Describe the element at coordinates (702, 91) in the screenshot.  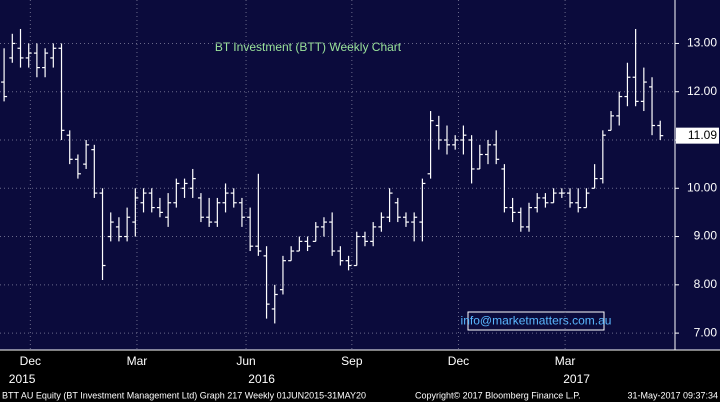
I see `y-tick-label: 12.00` at that location.